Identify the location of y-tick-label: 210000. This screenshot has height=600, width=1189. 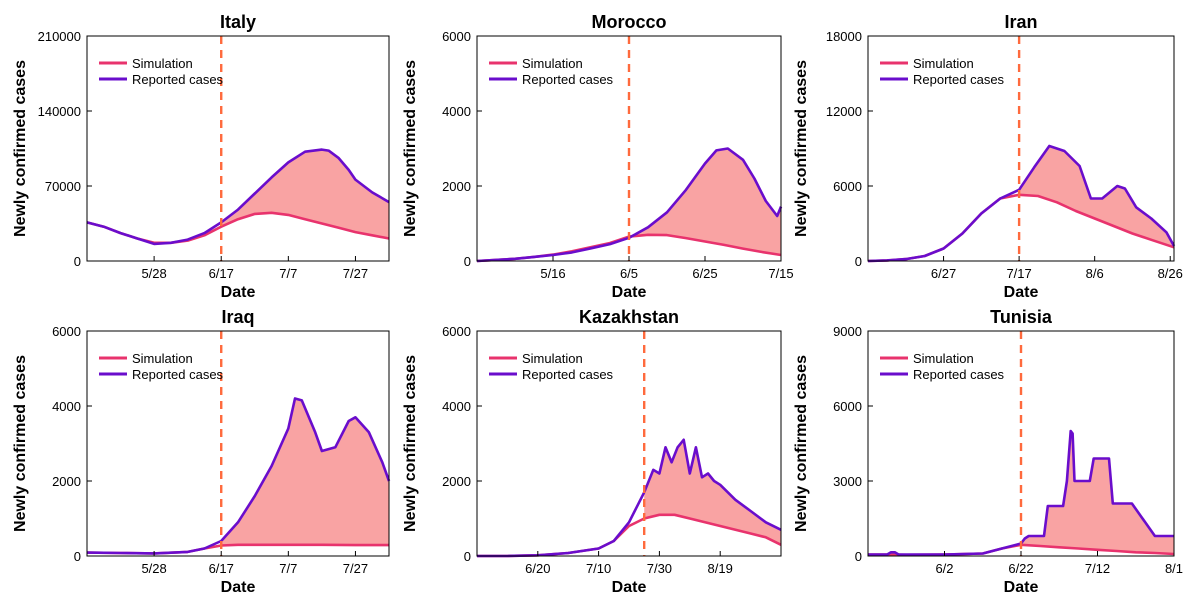
(59, 36).